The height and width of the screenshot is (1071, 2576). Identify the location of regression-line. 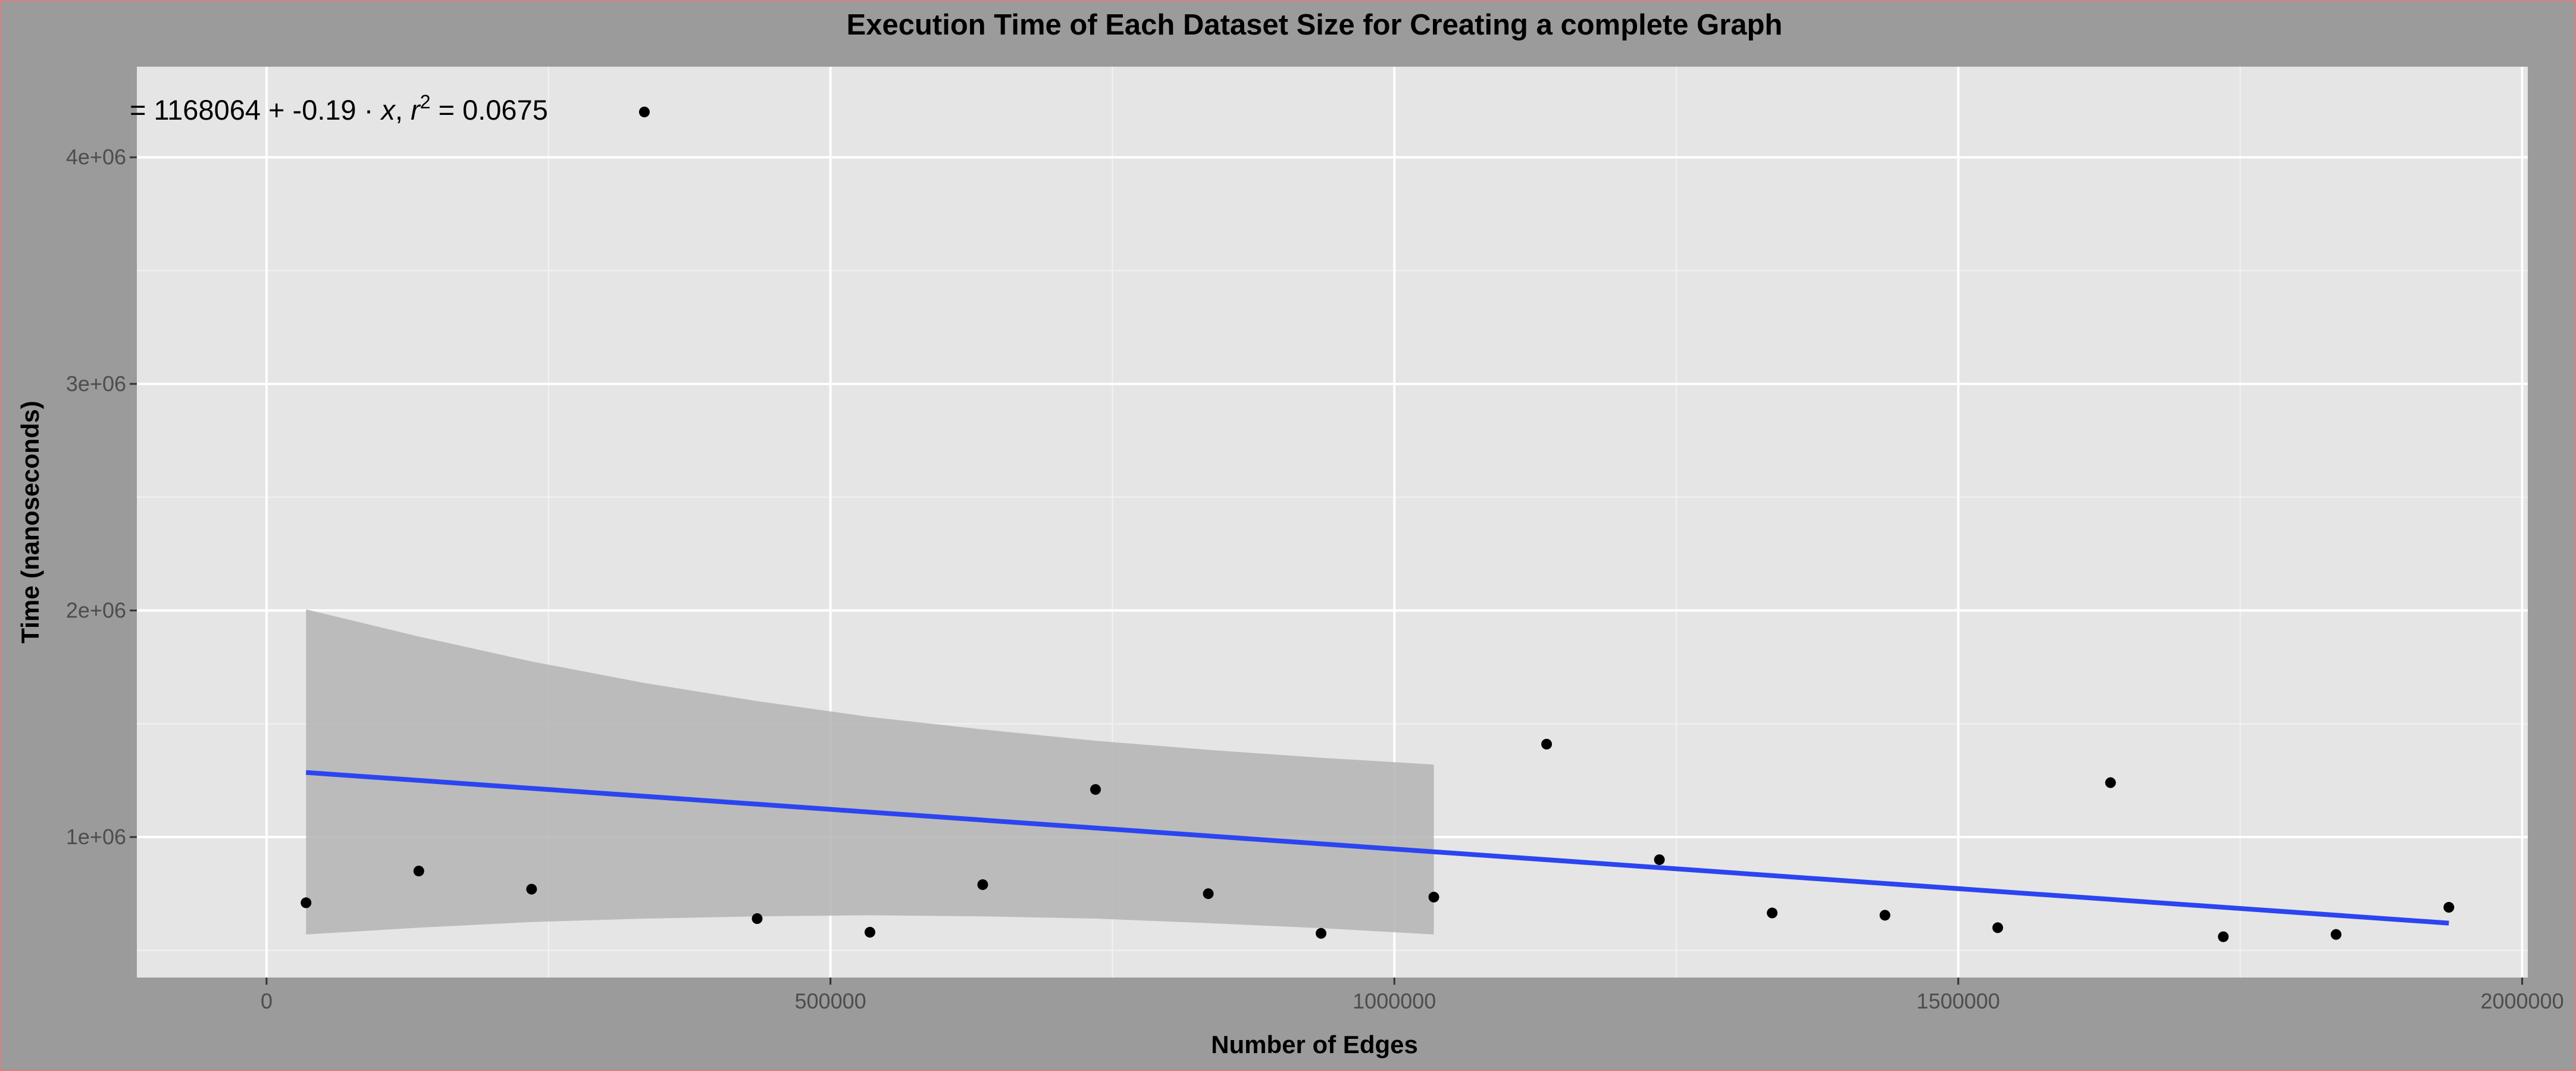
(1377, 848).